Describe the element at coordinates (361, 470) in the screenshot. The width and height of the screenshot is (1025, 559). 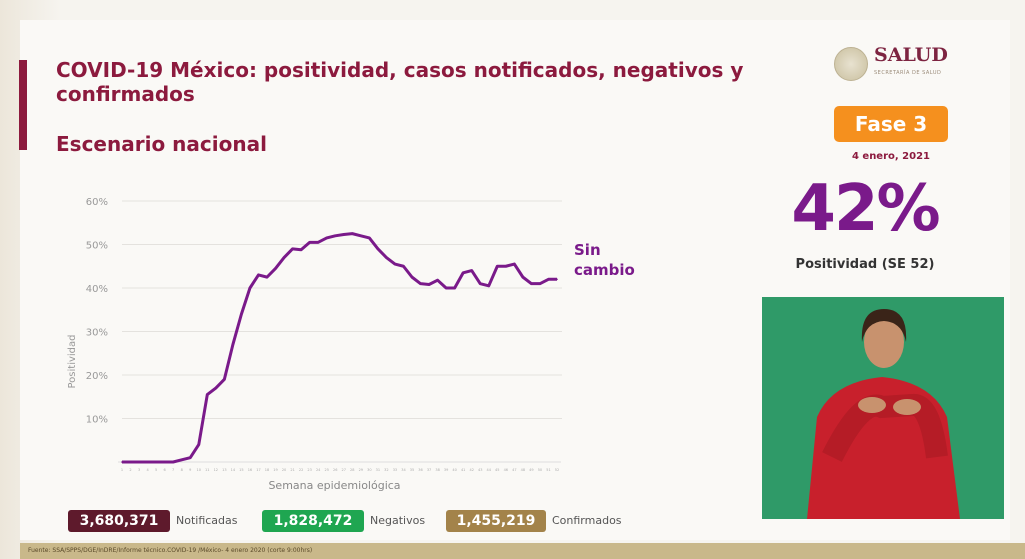
I see `x-tick-label: 29` at that location.